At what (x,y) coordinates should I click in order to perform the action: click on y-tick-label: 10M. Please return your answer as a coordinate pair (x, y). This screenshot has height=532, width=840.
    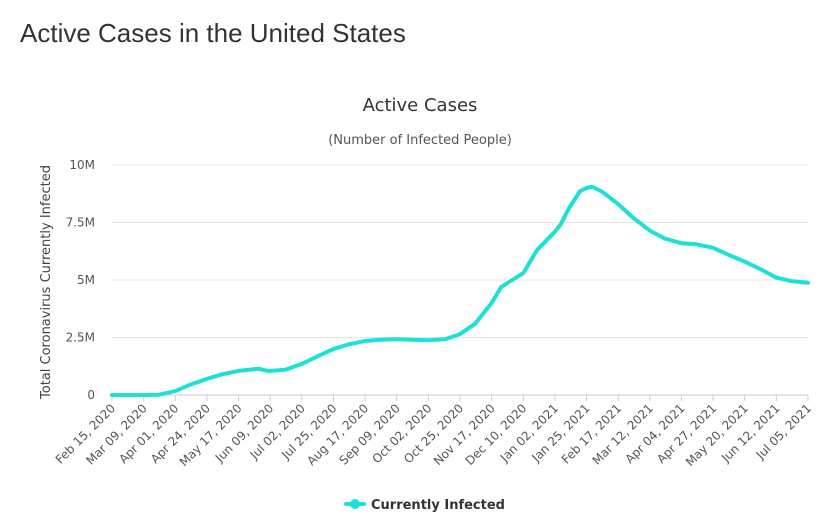
    Looking at the image, I should click on (82, 165).